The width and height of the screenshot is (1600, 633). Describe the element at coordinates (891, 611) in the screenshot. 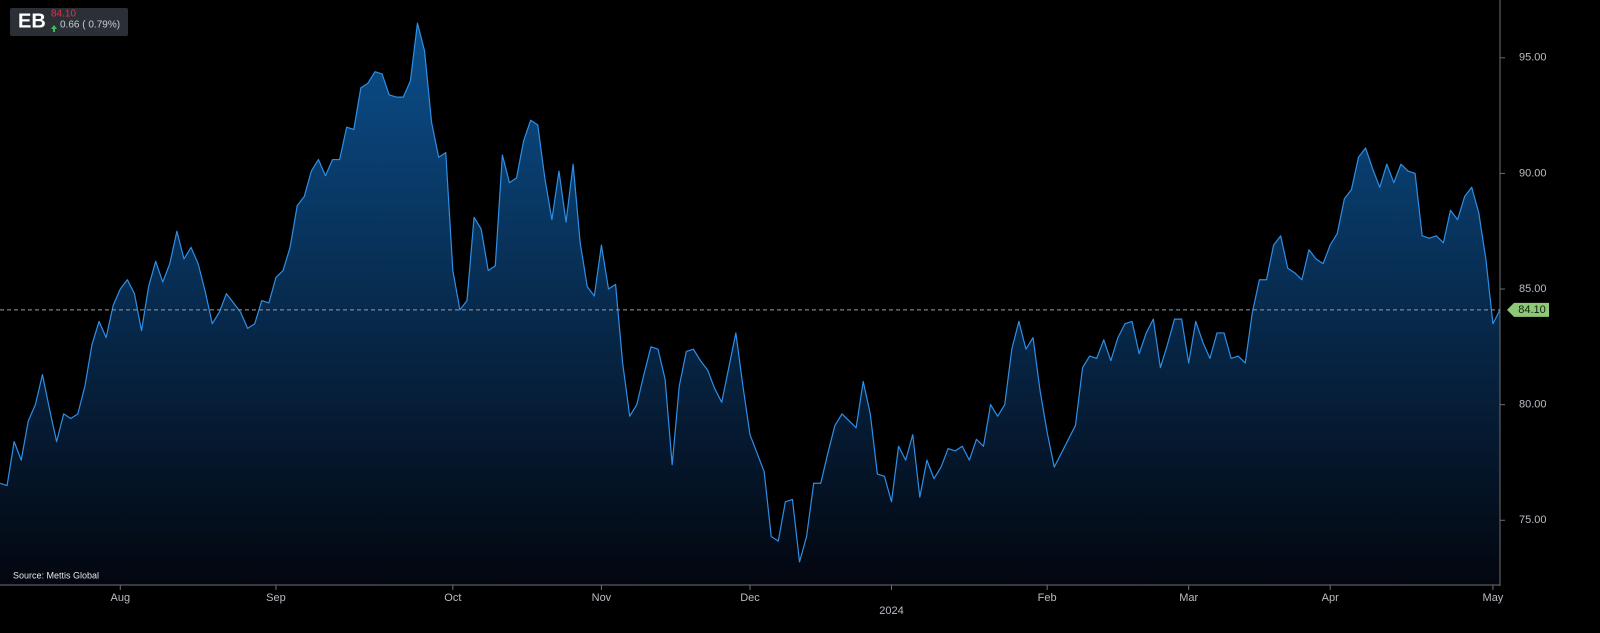

I see `x-year-label: 2024` at that location.